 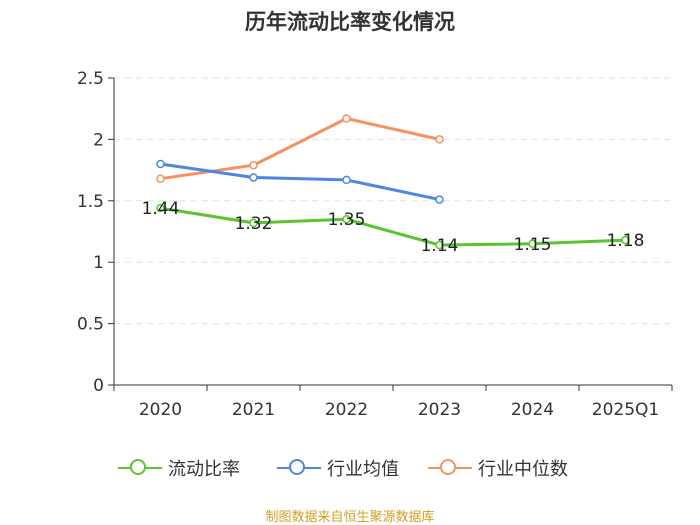 What do you see at coordinates (450, 468) in the screenshot?
I see `legend-symbol-industry-median` at bounding box center [450, 468].